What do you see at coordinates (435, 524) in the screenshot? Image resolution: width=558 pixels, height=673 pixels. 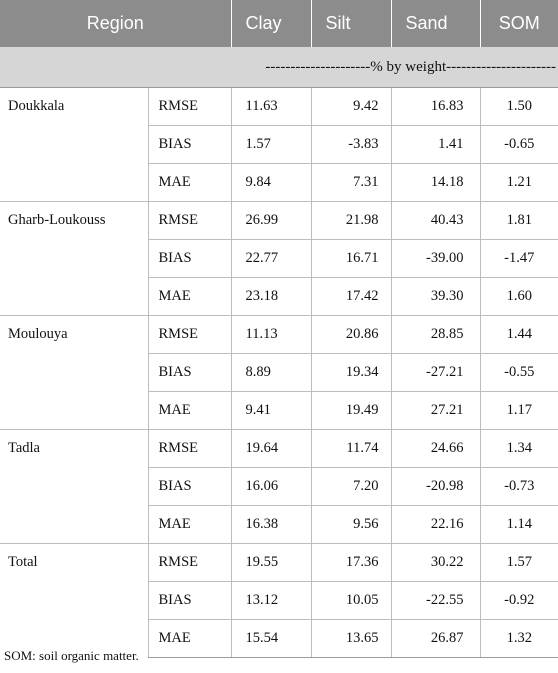 I see `sand-value: 22.16` at bounding box center [435, 524].